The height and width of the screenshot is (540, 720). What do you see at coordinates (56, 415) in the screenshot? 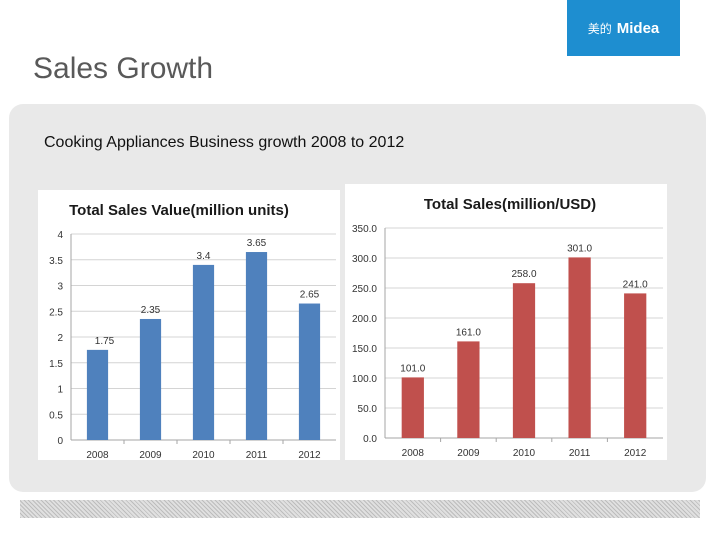
I see `sales-value-y-tick-label: 0.5` at bounding box center [56, 415].